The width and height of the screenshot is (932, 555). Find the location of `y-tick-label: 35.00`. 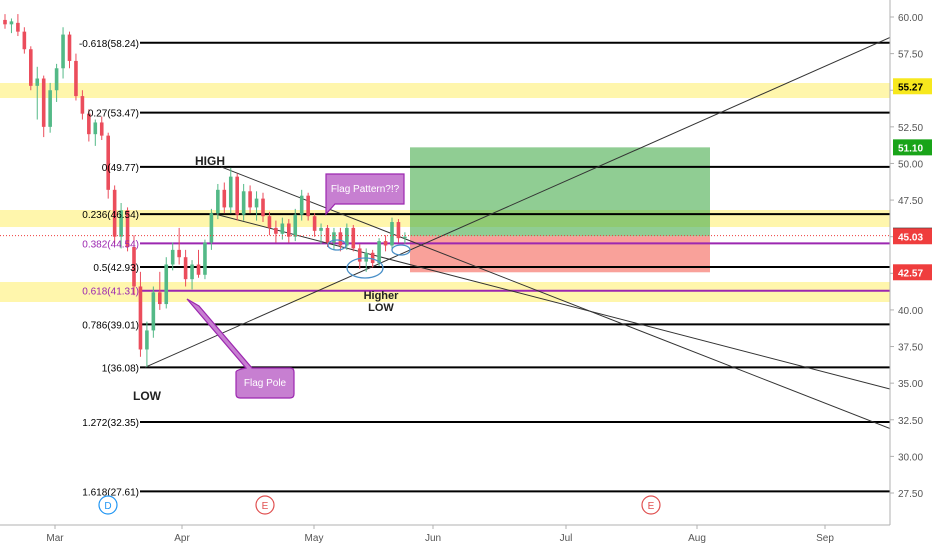

y-tick-label: 35.00 is located at coordinates (910, 384).